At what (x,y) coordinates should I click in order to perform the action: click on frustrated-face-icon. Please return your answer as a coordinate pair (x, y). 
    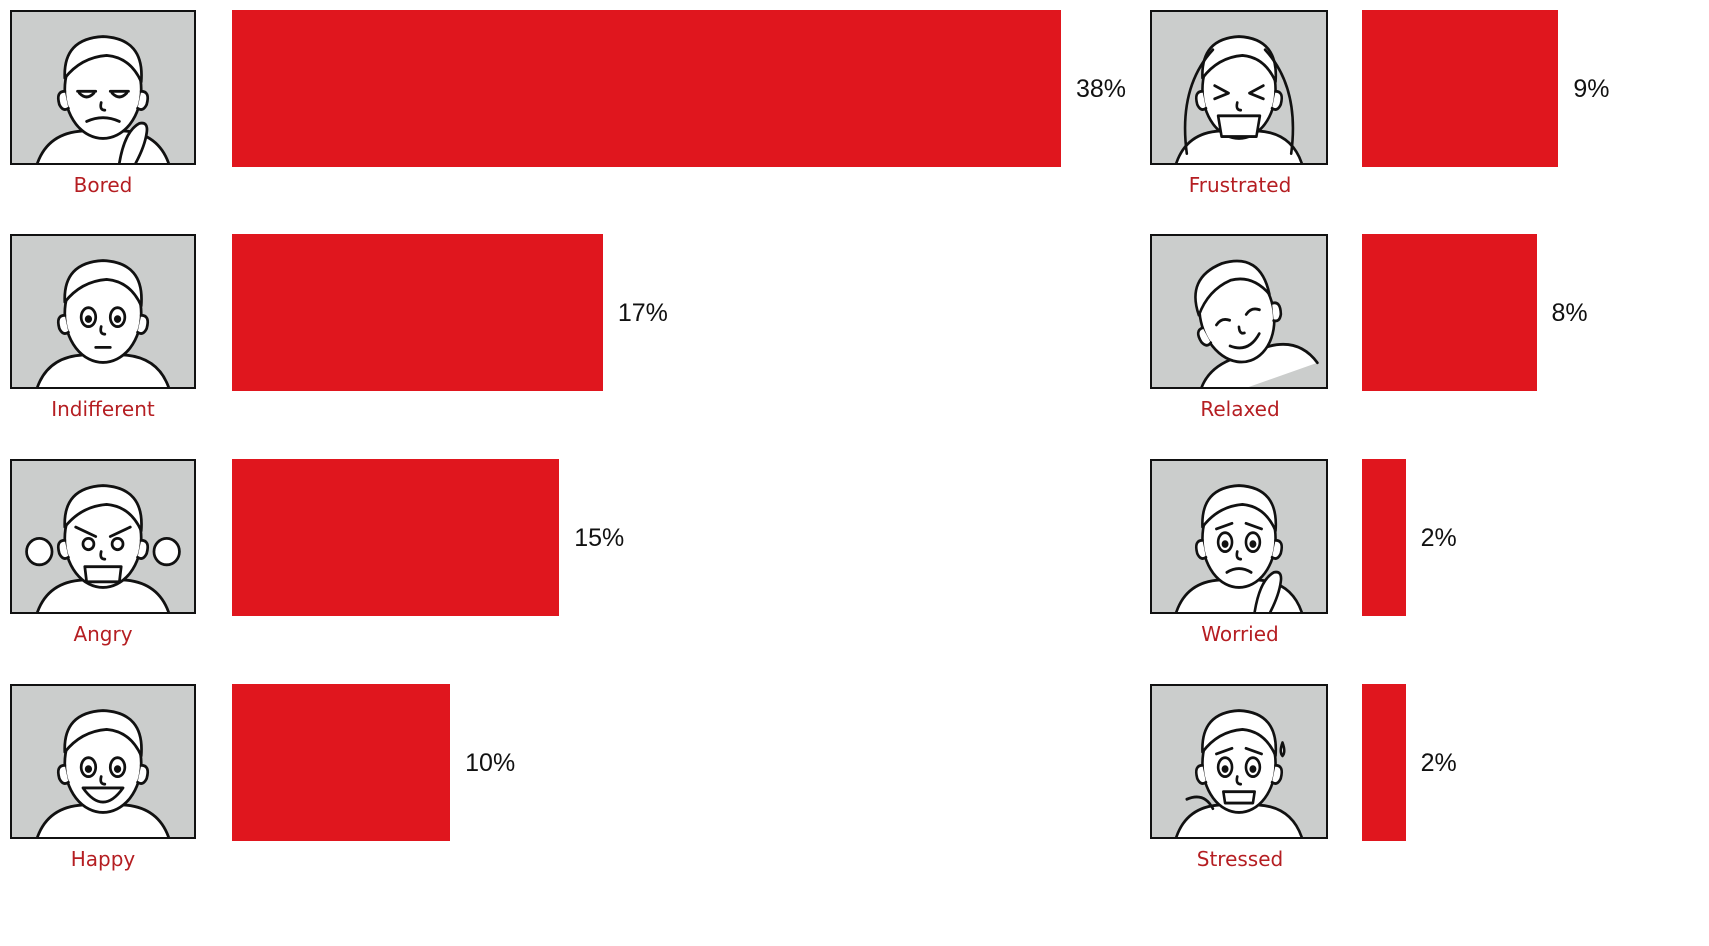
    Looking at the image, I should click on (1239, 87).